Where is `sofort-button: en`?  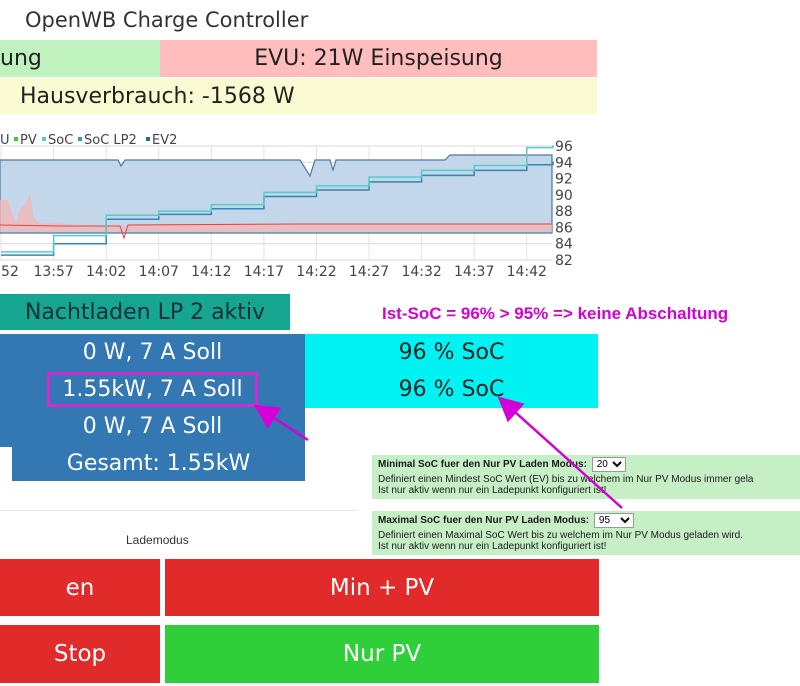
sofort-button: en is located at coordinates (80, 587).